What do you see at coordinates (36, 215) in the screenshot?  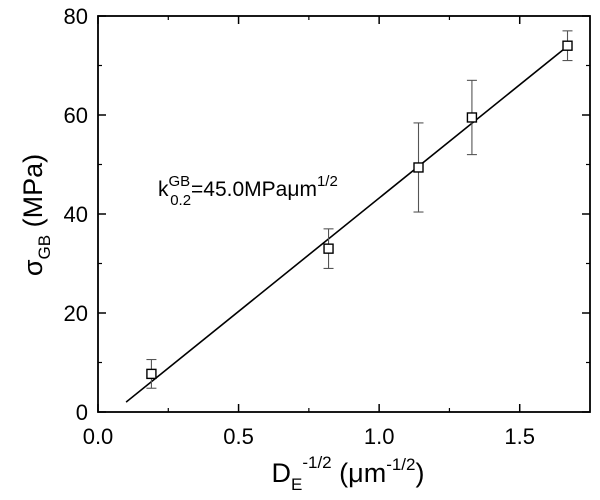 I see `y-axis-label: σGB (MPa)` at bounding box center [36, 215].